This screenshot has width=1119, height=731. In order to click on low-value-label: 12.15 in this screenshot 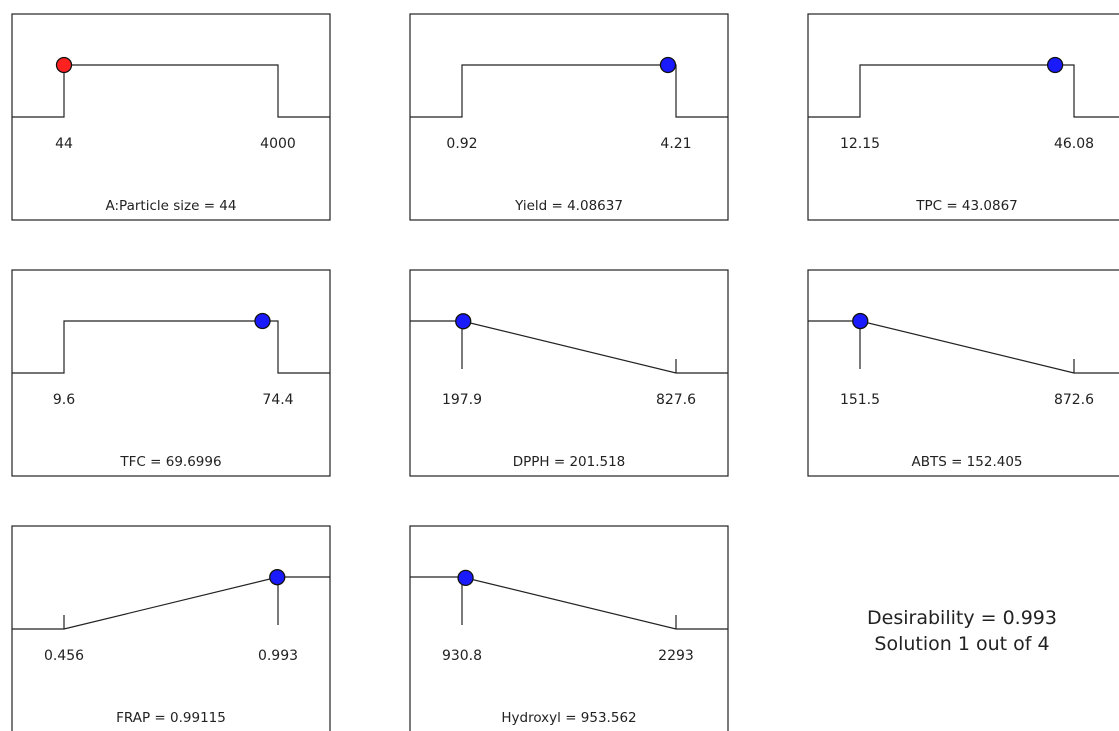, I will do `click(860, 144)`.